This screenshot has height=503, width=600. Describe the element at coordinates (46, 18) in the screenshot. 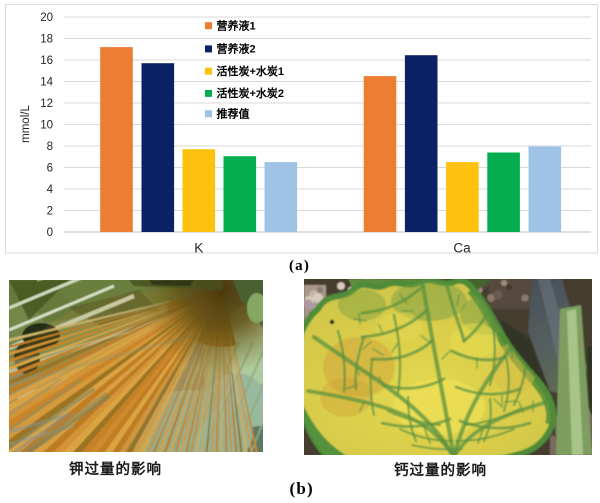

I see `svg-text: 20` at that location.